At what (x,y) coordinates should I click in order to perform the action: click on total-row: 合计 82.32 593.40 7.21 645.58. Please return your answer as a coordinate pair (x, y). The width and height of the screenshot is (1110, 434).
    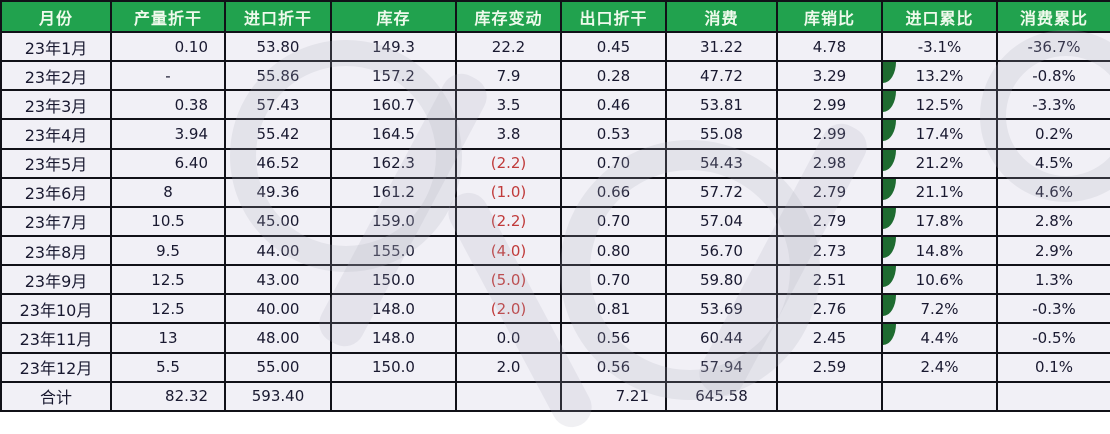
    Looking at the image, I should click on (555, 396).